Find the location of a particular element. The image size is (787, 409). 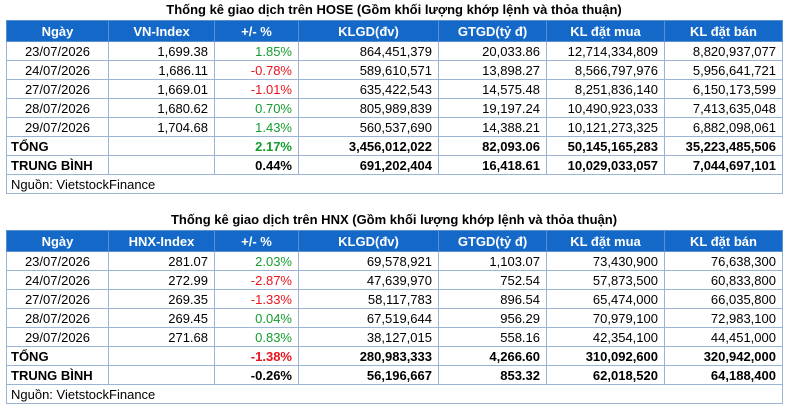

change-cell: -1.01% is located at coordinates (256, 89).